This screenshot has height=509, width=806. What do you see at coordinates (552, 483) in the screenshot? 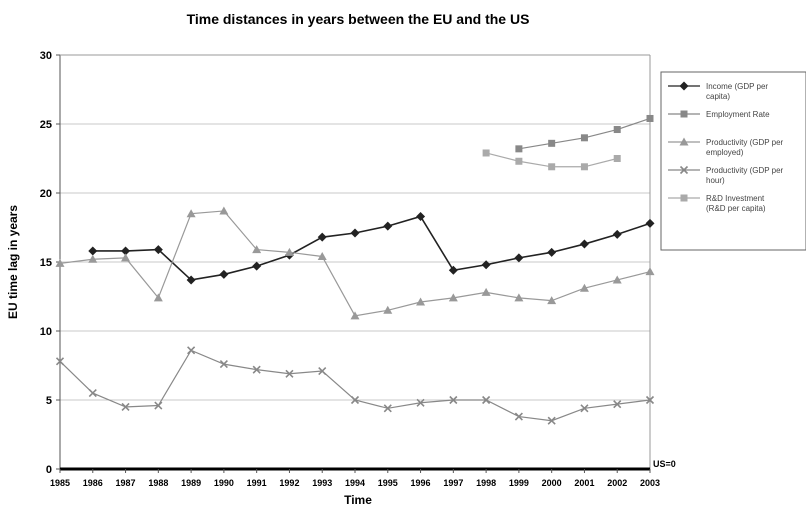
I see `x-tick-label: 2000` at bounding box center [552, 483].